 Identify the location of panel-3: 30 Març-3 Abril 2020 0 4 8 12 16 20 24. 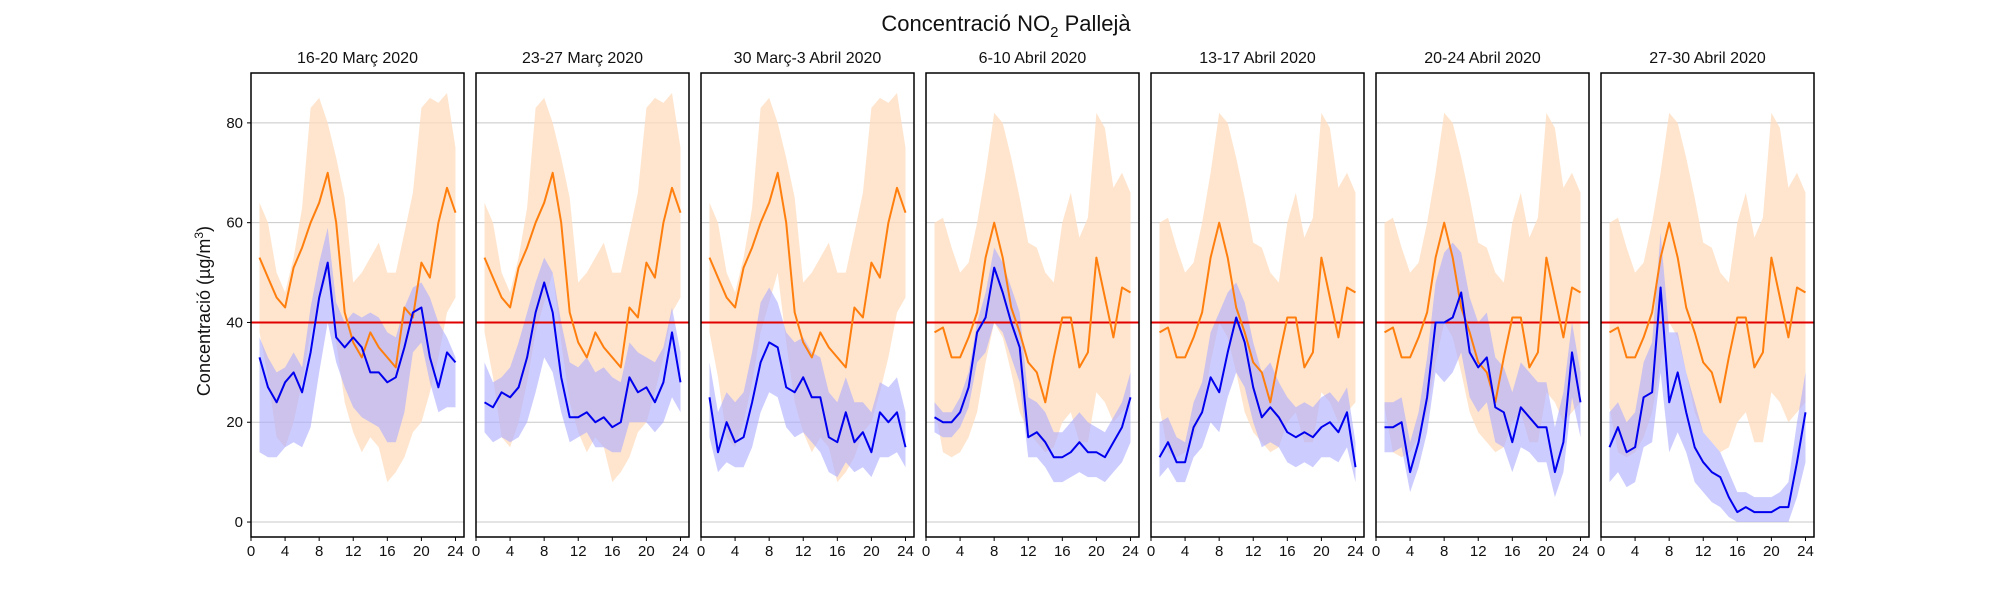
(806, 305).